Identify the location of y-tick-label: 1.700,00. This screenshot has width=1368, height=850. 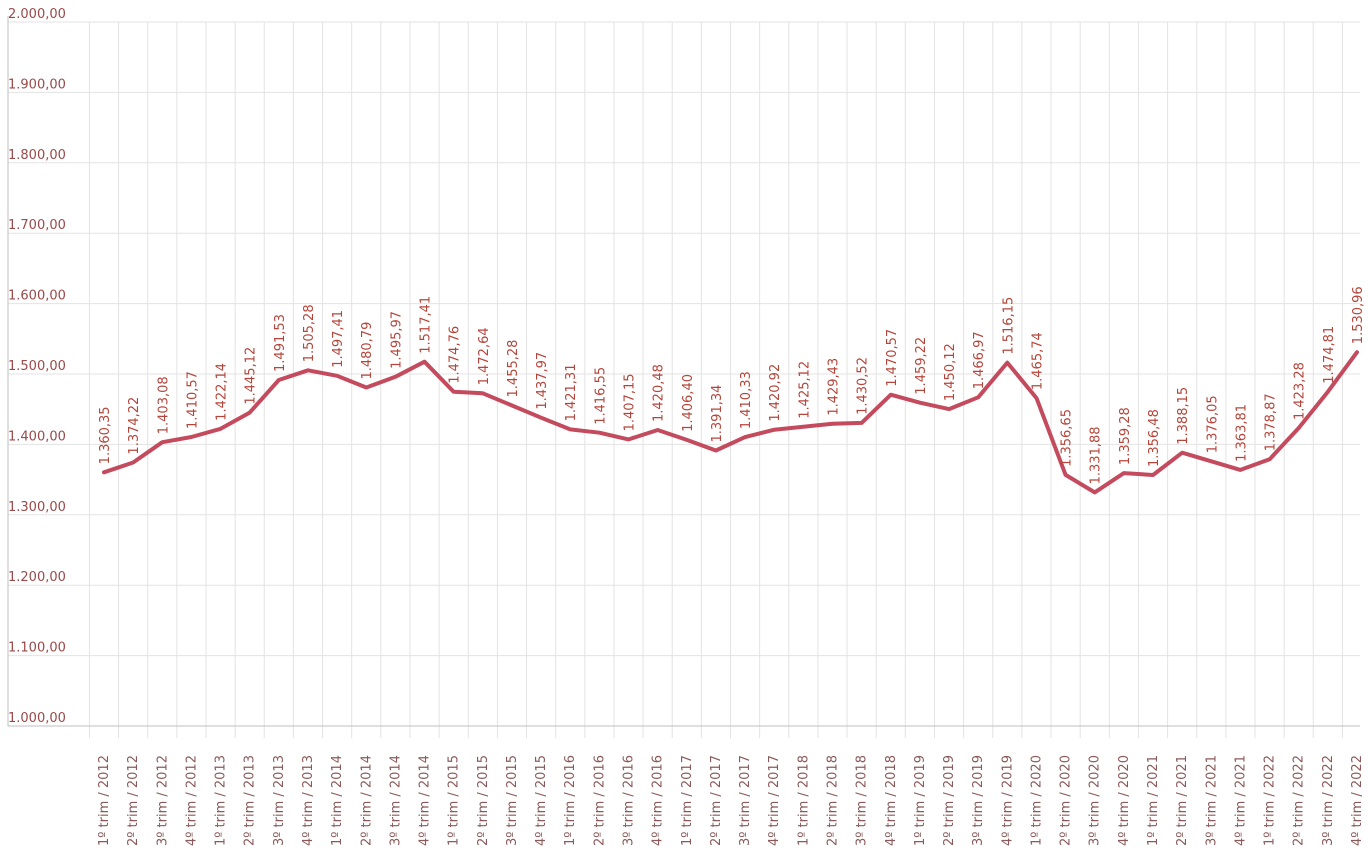
(37, 225).